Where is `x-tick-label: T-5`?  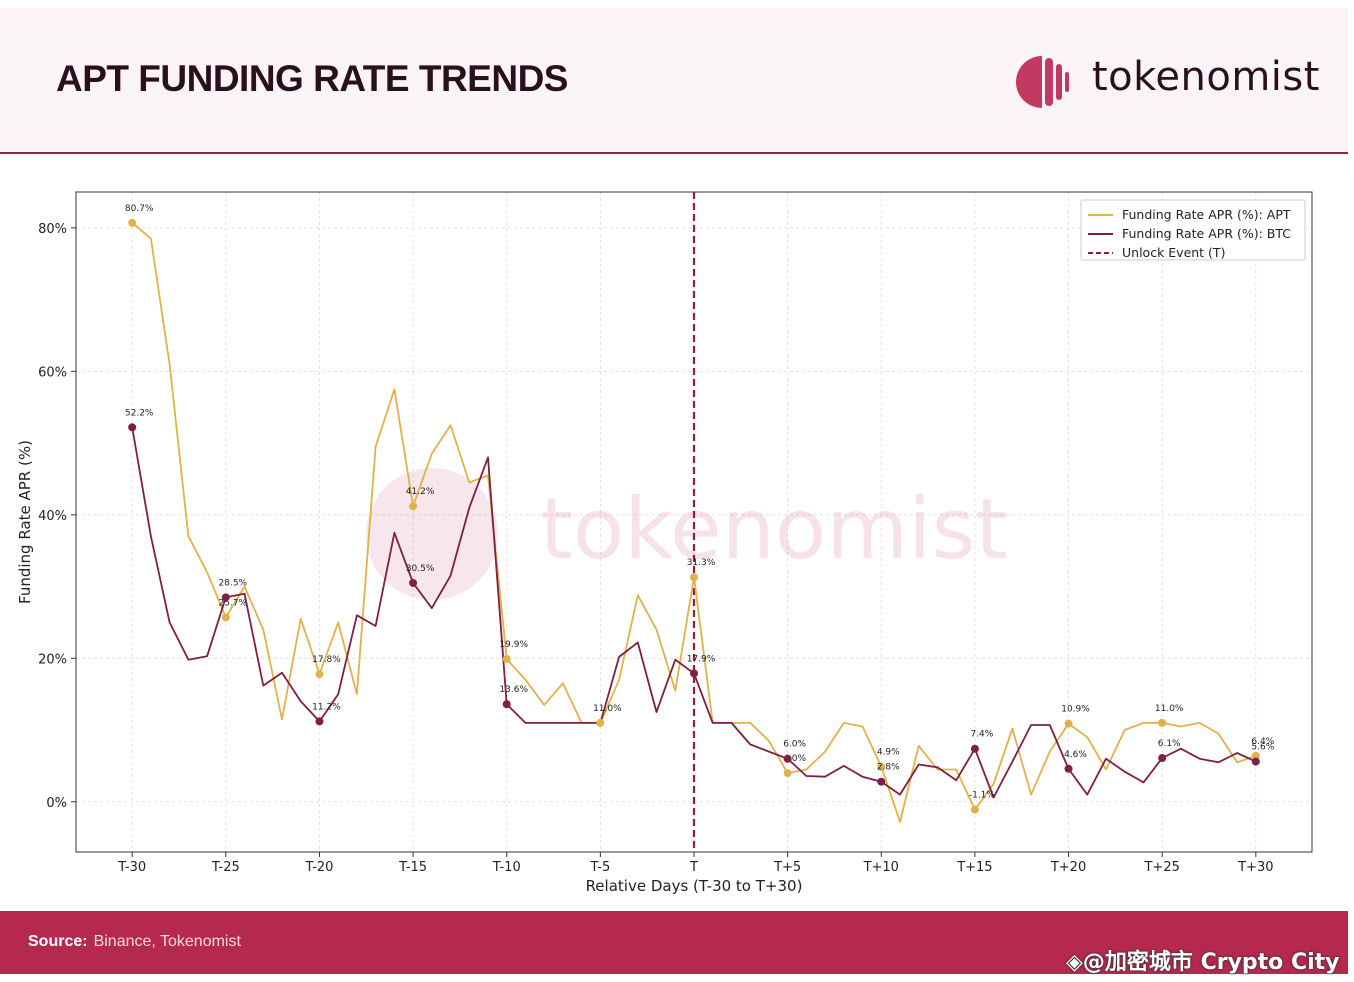 x-tick-label: T-5 is located at coordinates (600, 867).